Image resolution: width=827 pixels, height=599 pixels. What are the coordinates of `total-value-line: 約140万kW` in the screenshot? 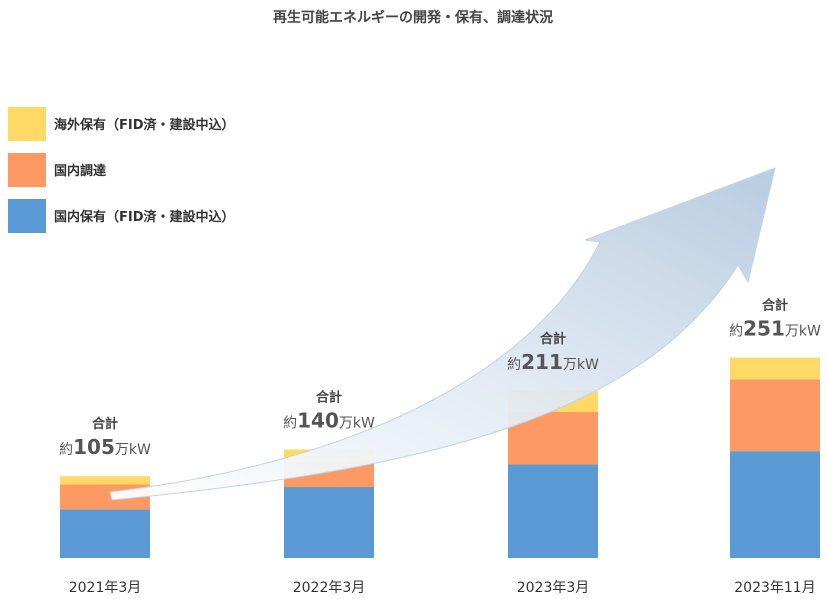 It's located at (329, 420).